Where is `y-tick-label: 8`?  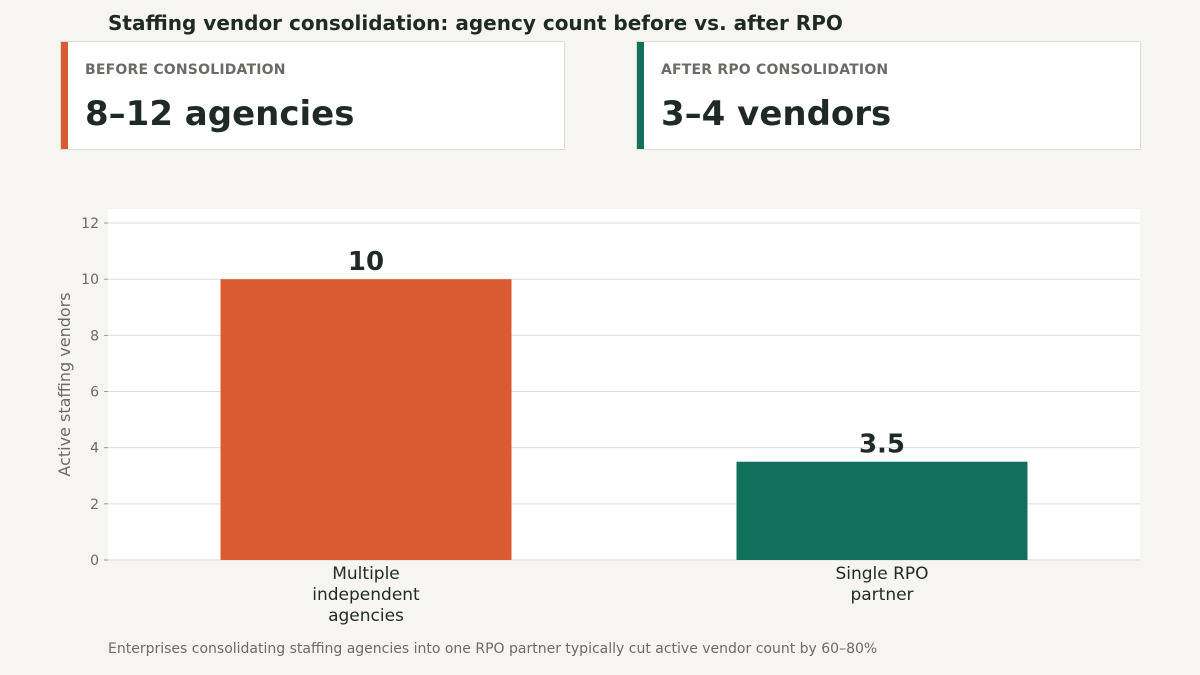
y-tick-label: 8 is located at coordinates (94, 336).